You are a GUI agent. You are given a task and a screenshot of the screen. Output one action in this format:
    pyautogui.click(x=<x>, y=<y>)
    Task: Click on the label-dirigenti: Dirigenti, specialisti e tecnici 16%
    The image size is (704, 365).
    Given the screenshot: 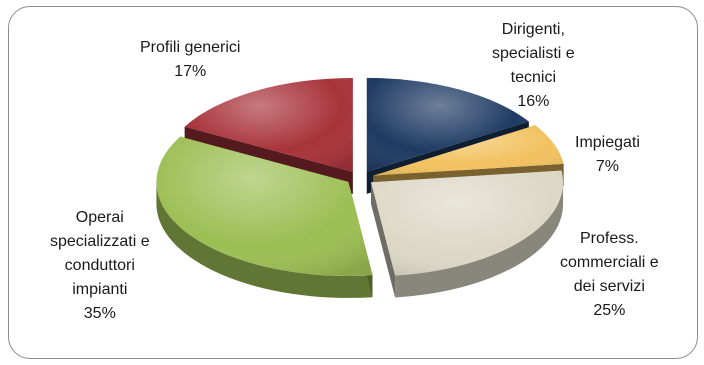 What is the action you would take?
    pyautogui.click(x=533, y=65)
    